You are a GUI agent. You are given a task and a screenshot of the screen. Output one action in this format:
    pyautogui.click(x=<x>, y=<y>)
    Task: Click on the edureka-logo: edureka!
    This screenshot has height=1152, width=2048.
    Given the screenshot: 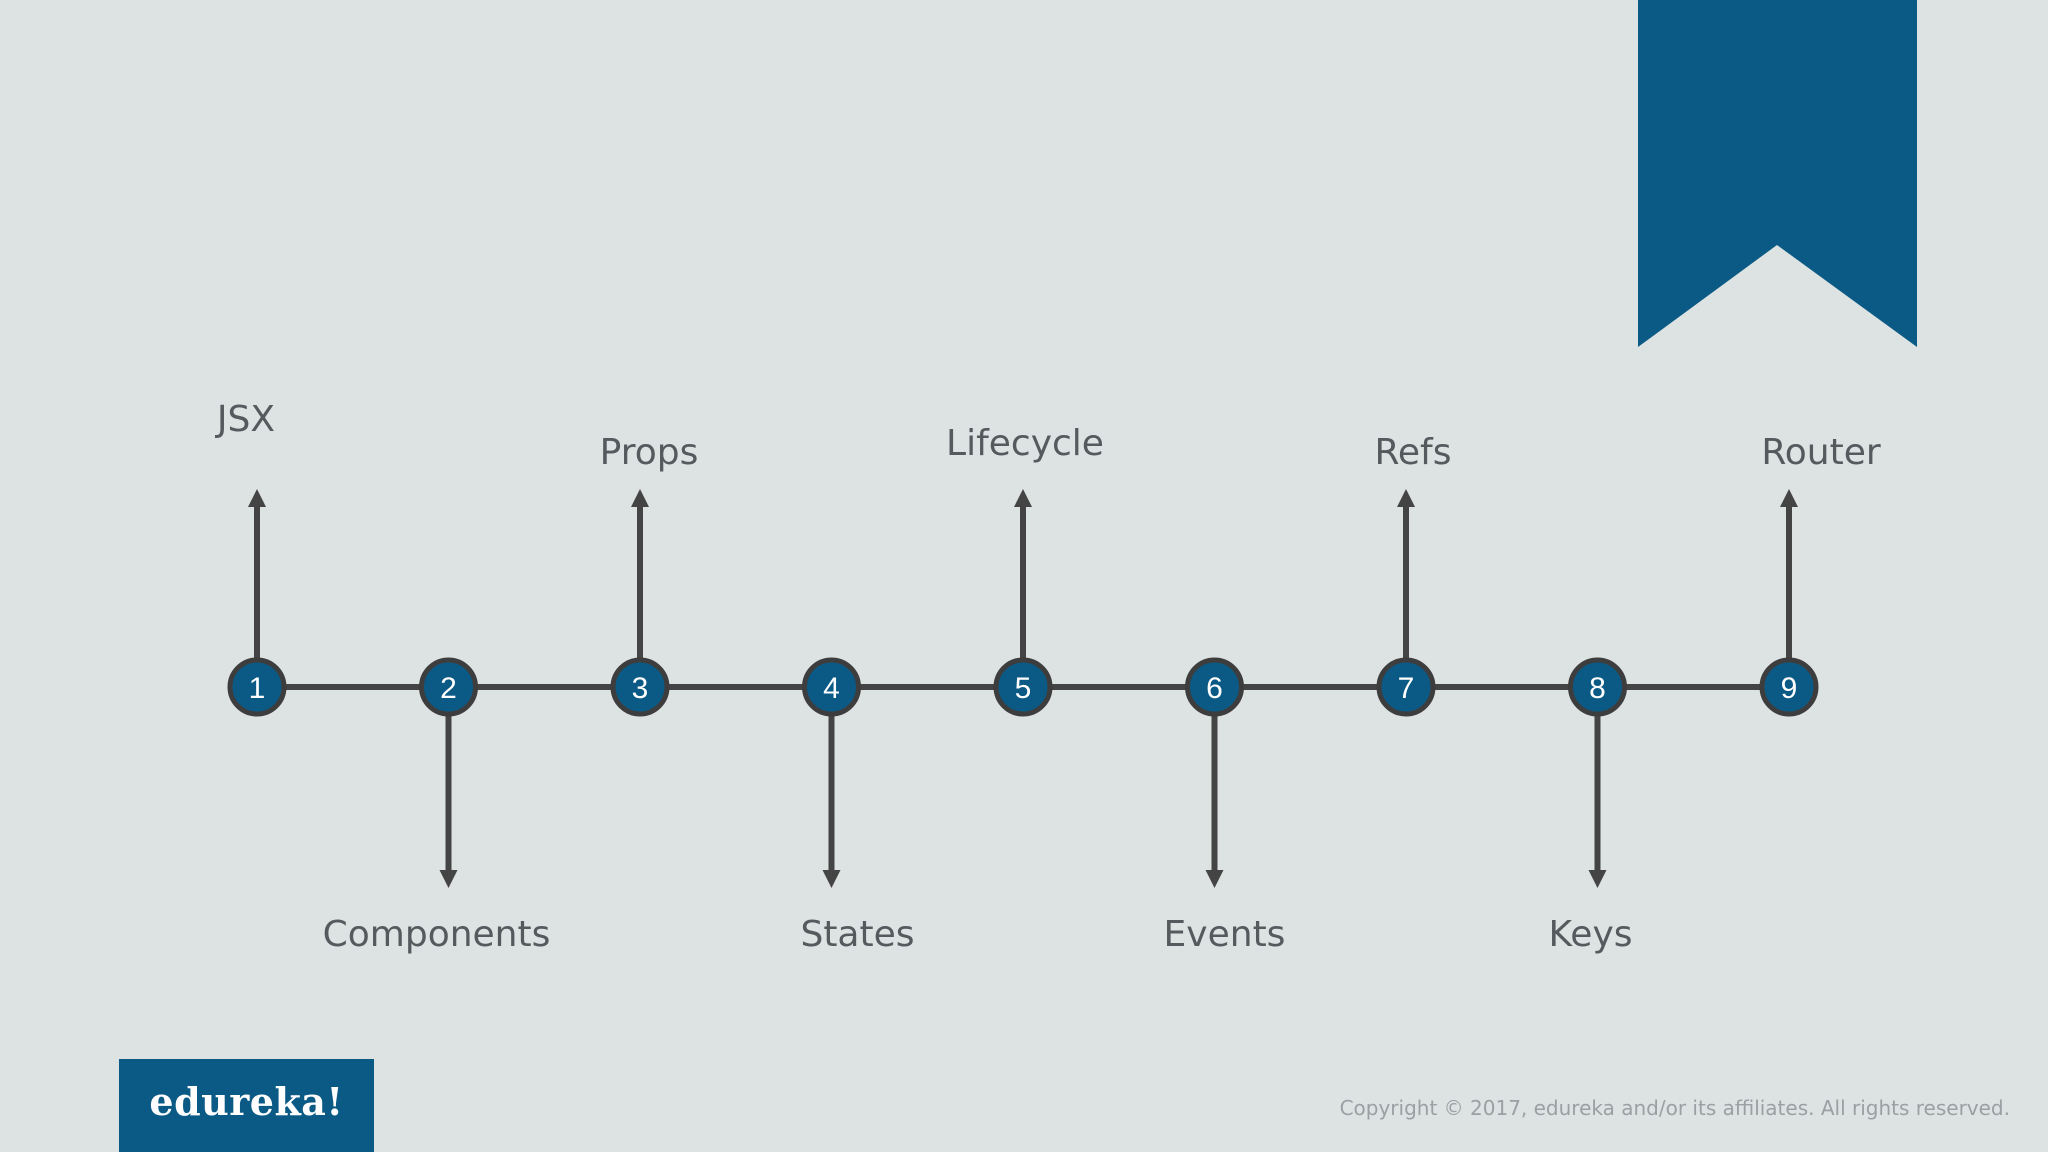 What is the action you would take?
    pyautogui.click(x=246, y=1105)
    